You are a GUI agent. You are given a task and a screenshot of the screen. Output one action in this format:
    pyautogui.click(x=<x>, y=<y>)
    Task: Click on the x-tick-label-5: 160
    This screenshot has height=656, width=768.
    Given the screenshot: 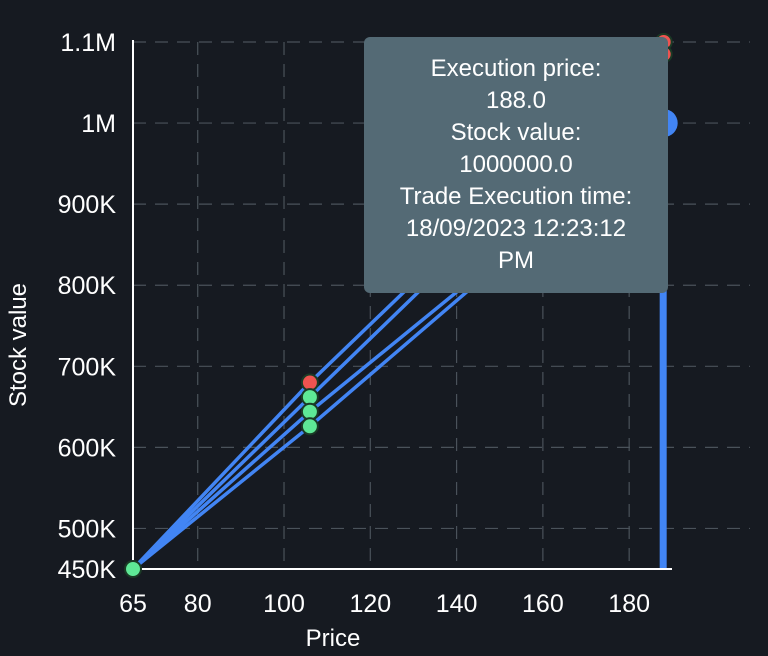 What is the action you would take?
    pyautogui.click(x=543, y=604)
    